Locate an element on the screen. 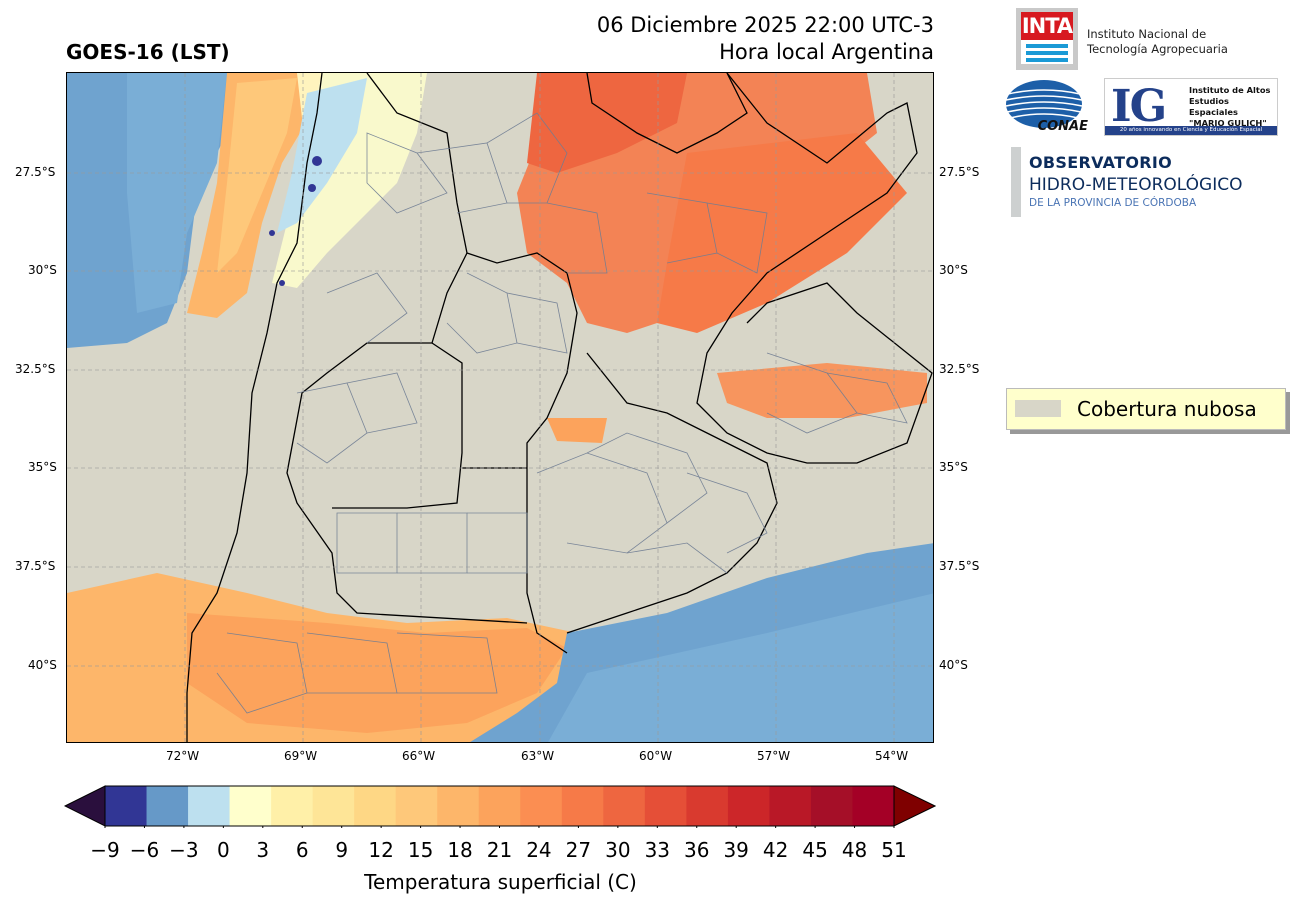 The image size is (1301, 911). ig-line: Instituto de Altos is located at coordinates (1230, 90).